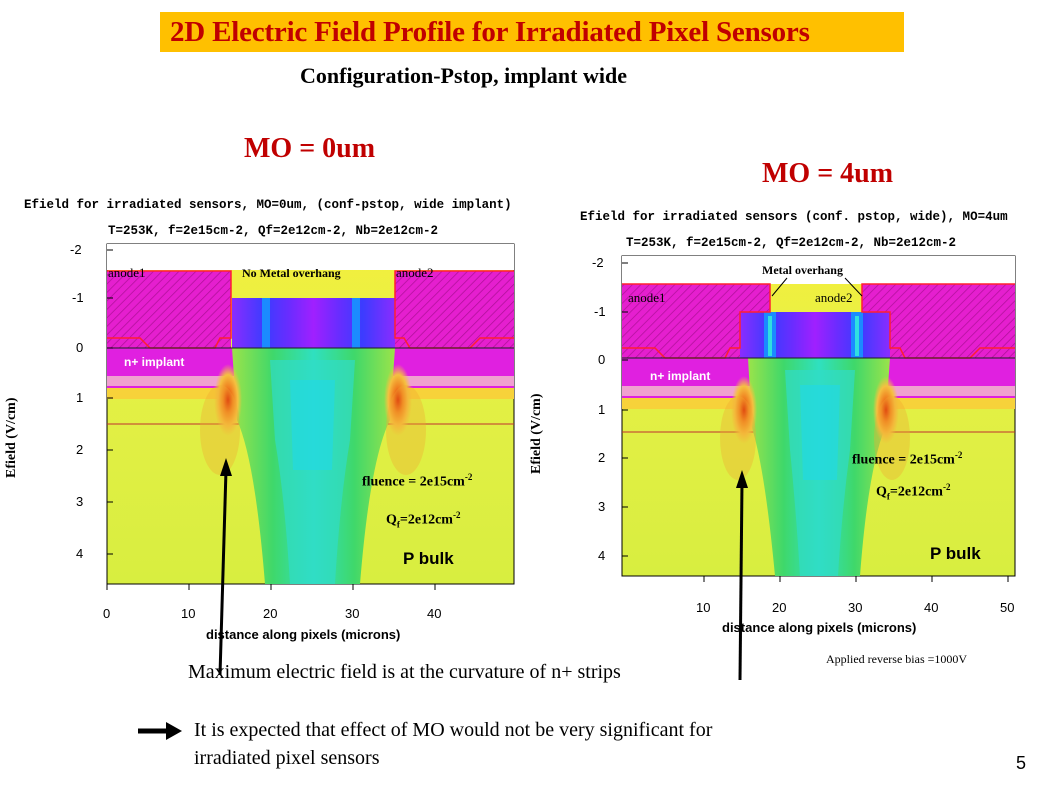 This screenshot has height=793, width=1058. I want to click on qf-label-right: Qf=2e12cm-2, so click(913, 492).